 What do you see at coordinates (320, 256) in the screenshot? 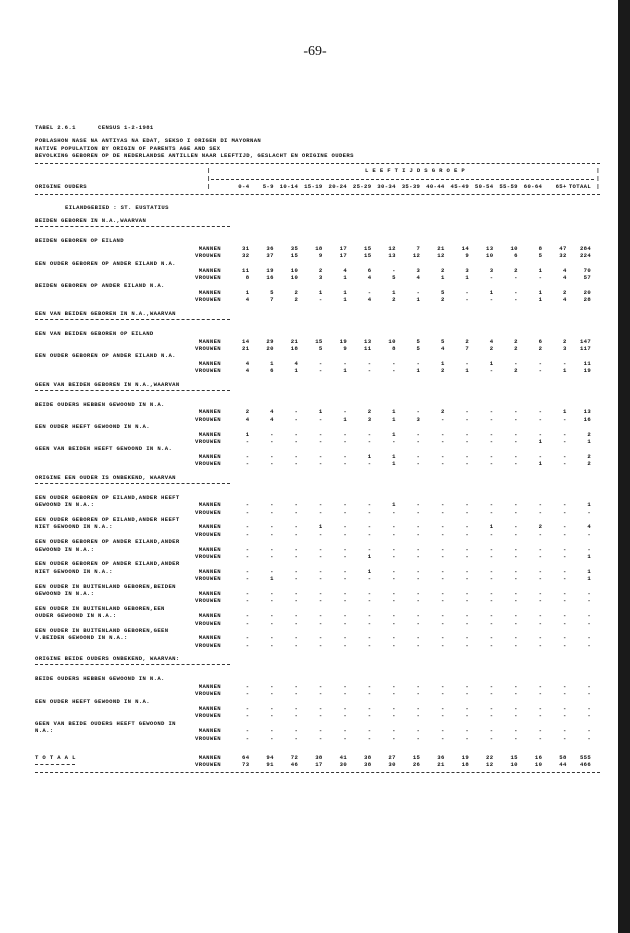
I see `cell-value: 9` at bounding box center [320, 256].